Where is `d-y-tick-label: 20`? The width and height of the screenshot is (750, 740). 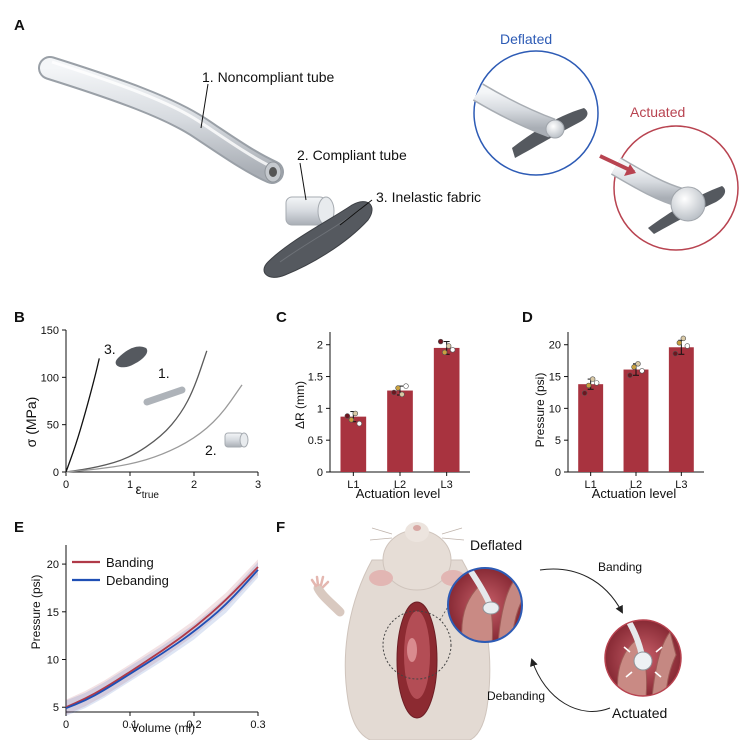
d-y-tick-label: 20 is located at coordinates (555, 346).